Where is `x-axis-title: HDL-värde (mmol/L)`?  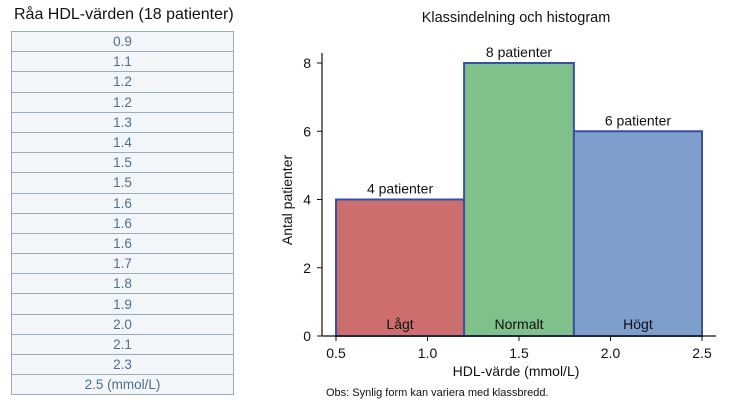 x-axis-title: HDL-värde (mmol/L) is located at coordinates (516, 371).